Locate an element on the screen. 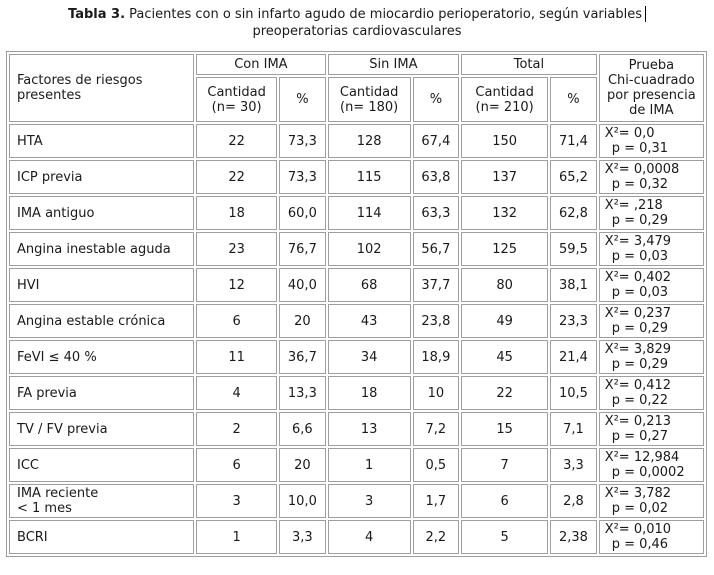  row-label: FA previa is located at coordinates (102, 393).